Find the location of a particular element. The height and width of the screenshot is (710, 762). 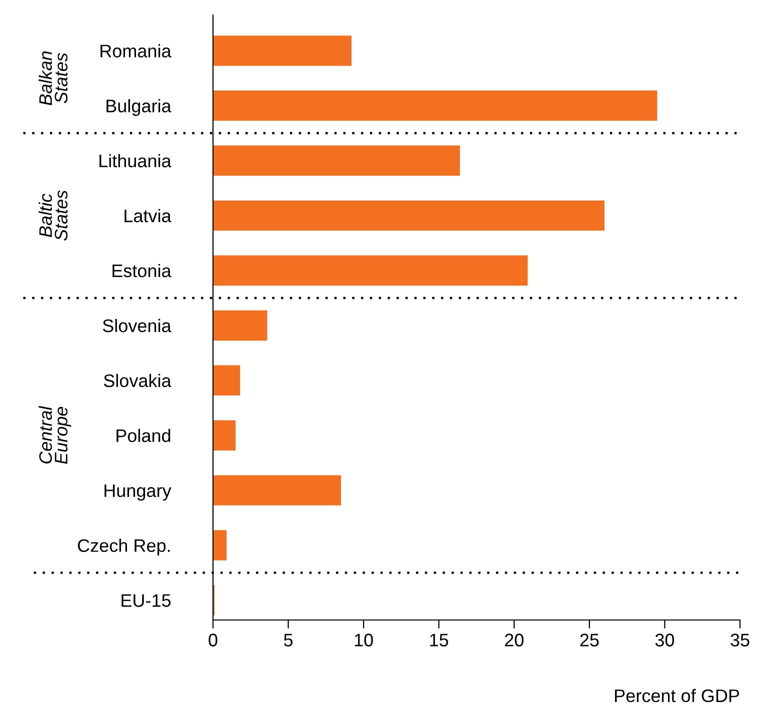

y-tick-label: Romania is located at coordinates (136, 51).